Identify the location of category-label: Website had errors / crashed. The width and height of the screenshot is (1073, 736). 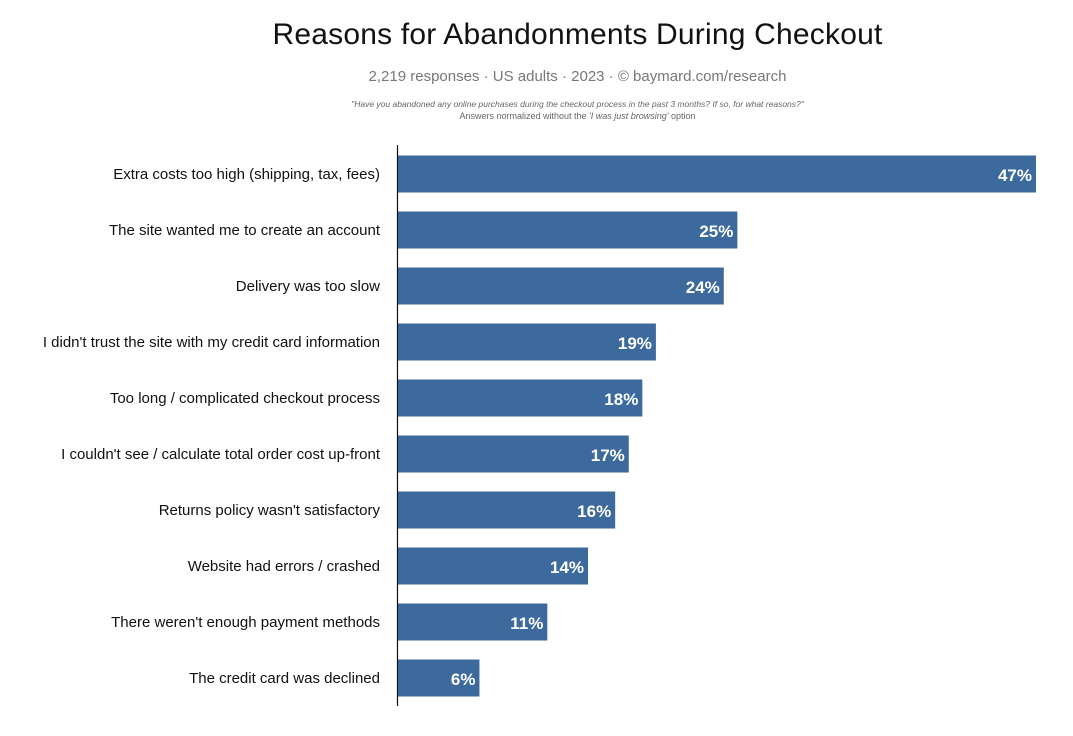
(284, 566).